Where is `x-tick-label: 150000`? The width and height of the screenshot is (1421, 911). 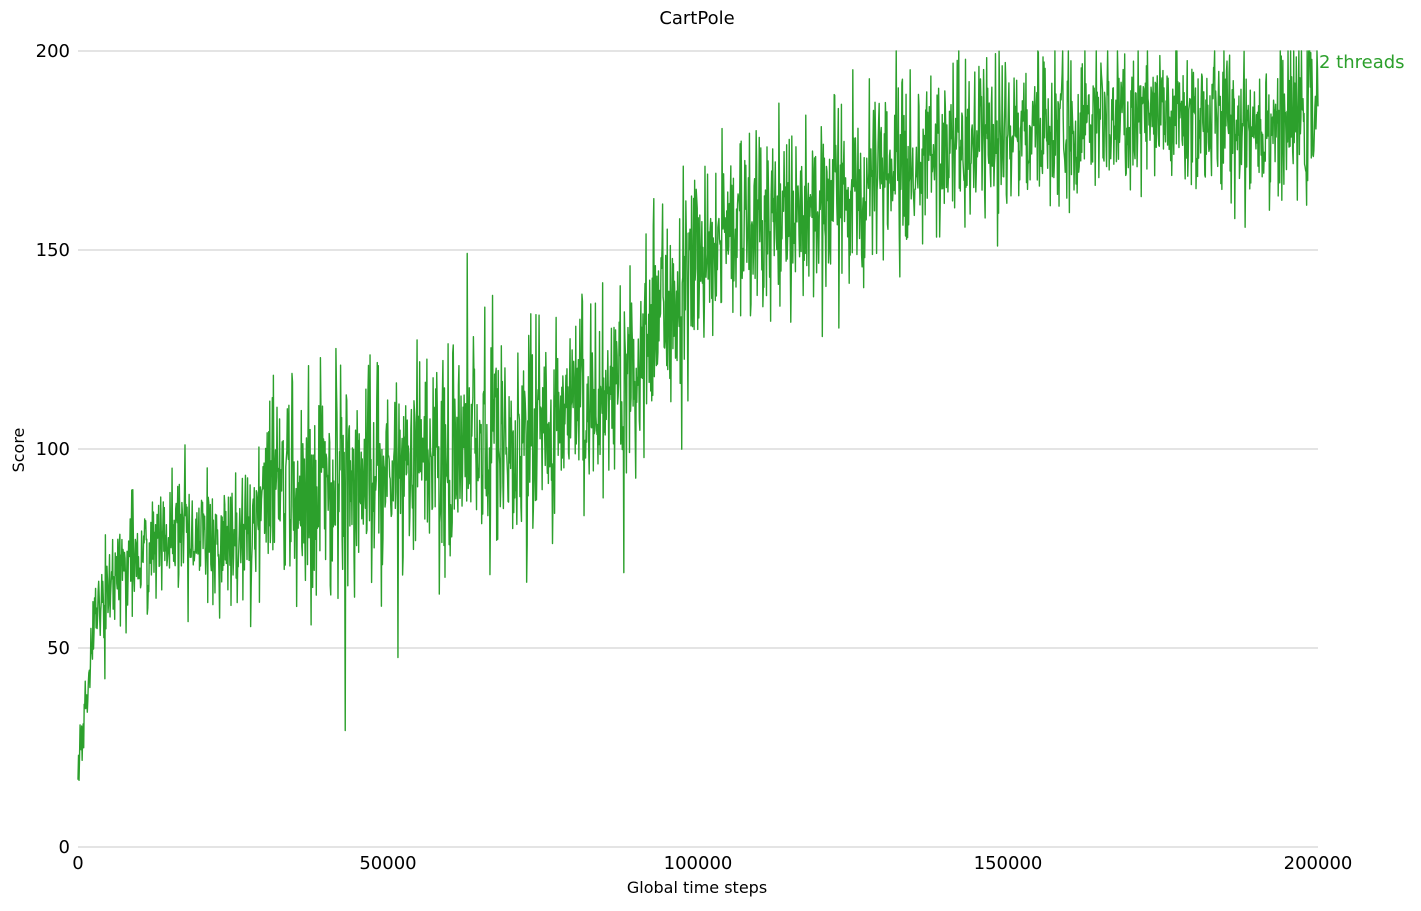 x-tick-label: 150000 is located at coordinates (1008, 863).